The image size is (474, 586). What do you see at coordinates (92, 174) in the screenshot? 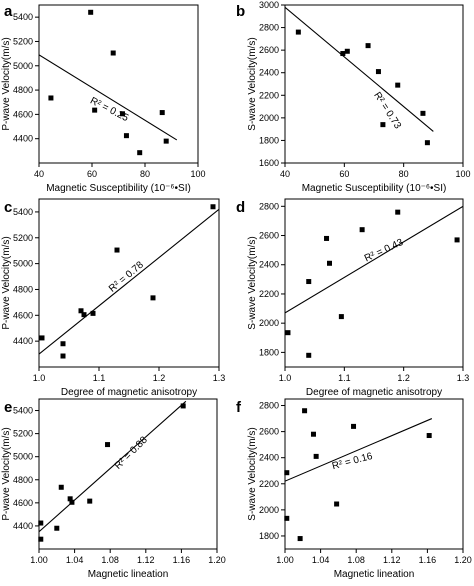
I see `x-tick-label: 60` at bounding box center [92, 174].